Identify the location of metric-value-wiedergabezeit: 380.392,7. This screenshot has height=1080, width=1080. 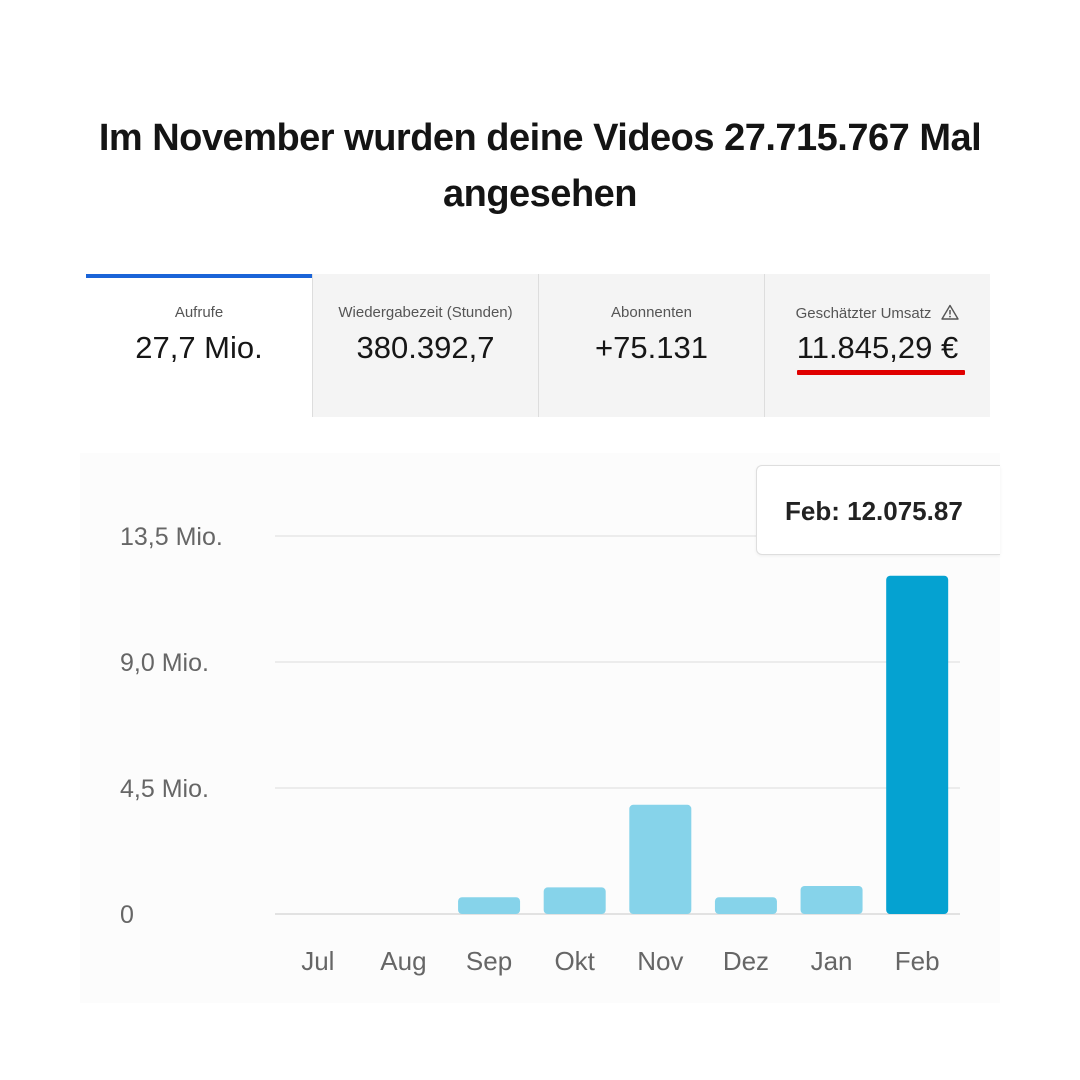
(425, 347).